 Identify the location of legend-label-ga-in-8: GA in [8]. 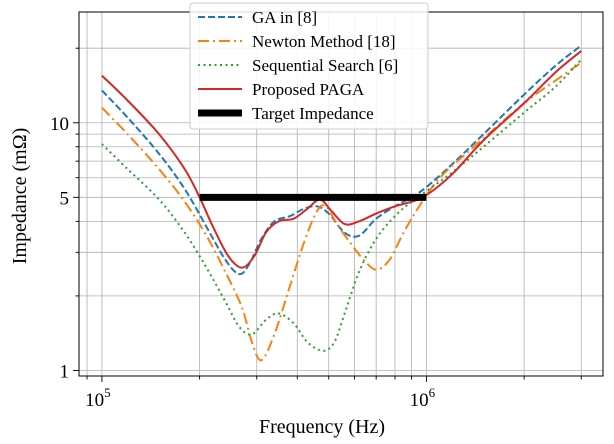
(284, 17).